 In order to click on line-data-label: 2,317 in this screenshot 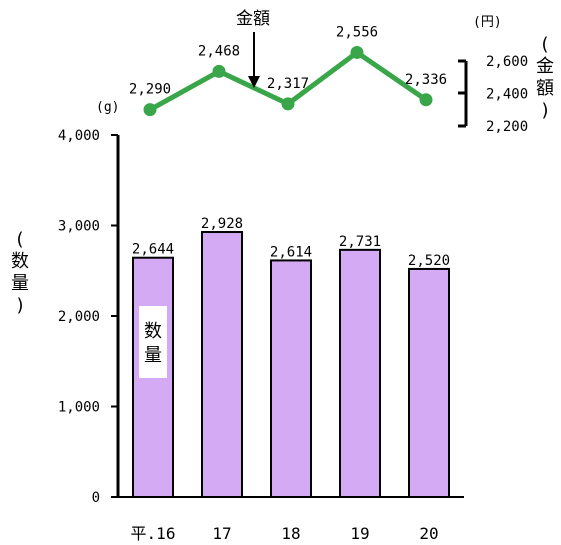, I will do `click(288, 84)`.